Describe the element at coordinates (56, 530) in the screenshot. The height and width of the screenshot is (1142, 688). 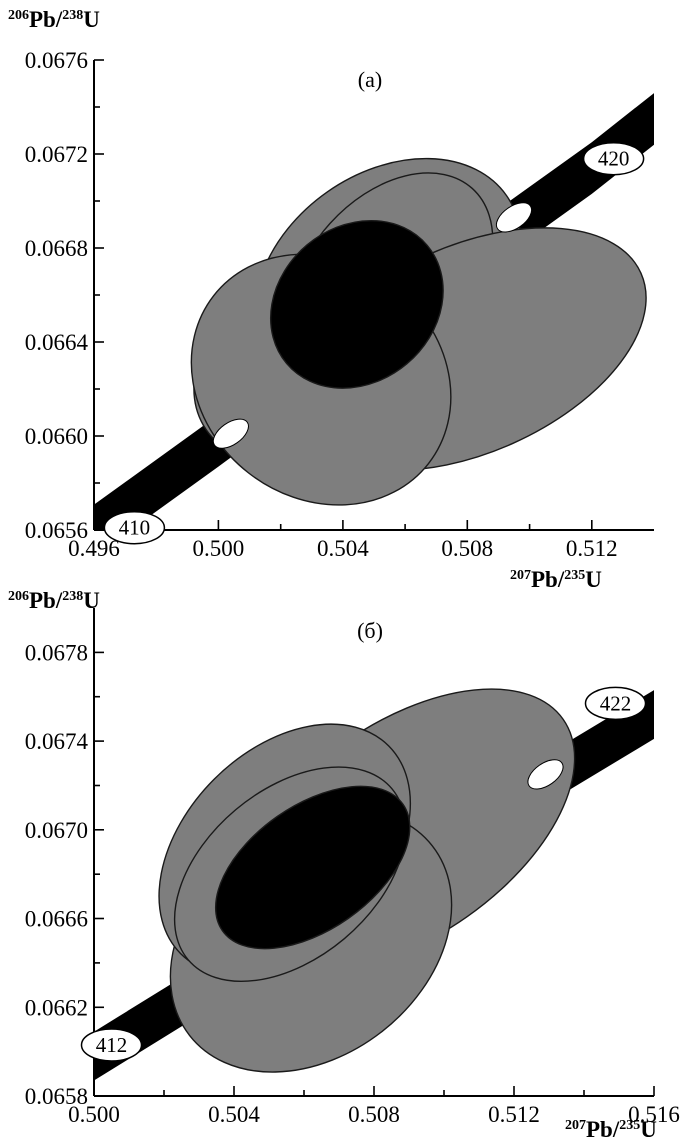
I see `panel-a-y-tick-label: 0.0656` at that location.